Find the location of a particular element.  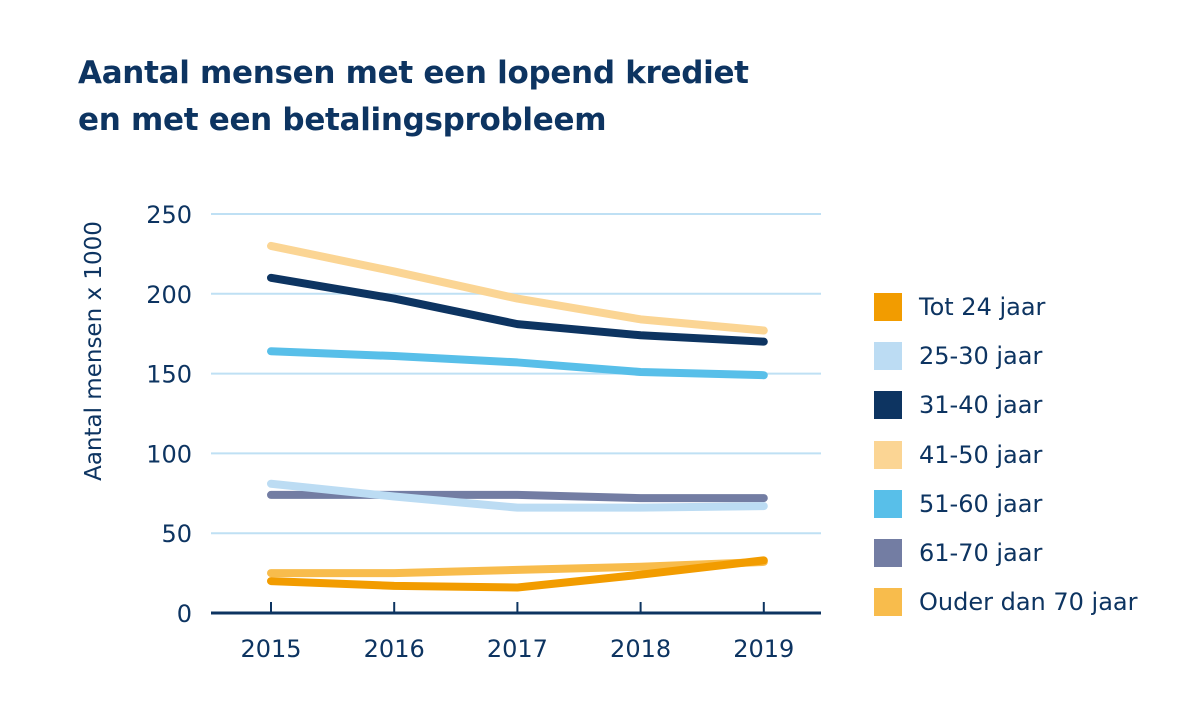

x-tick-label-2015: 2015 is located at coordinates (270, 649).